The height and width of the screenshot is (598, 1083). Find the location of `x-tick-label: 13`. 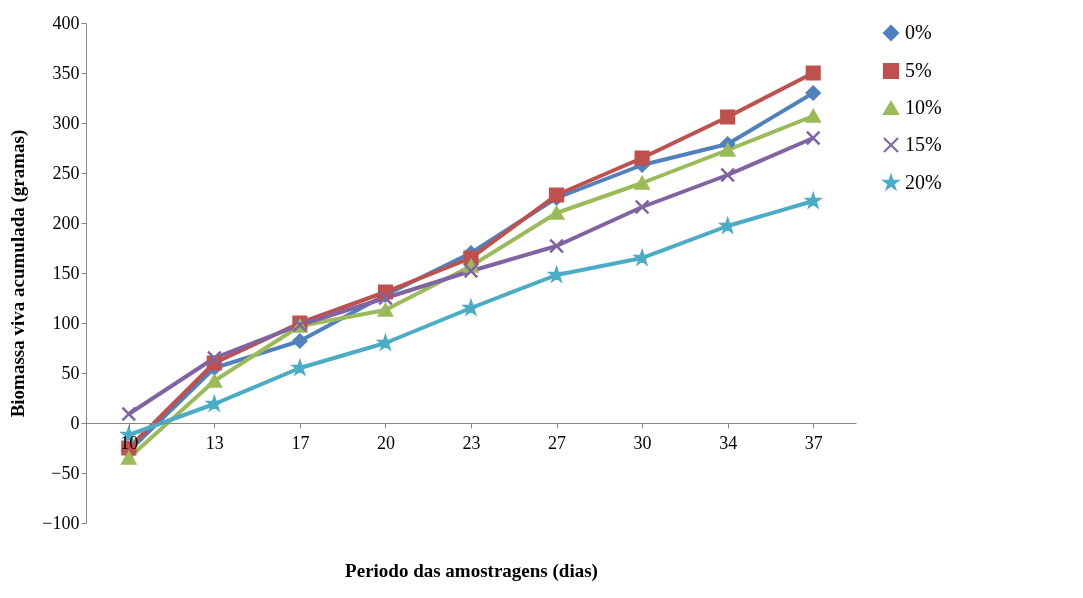

x-tick-label: 13 is located at coordinates (214, 442).